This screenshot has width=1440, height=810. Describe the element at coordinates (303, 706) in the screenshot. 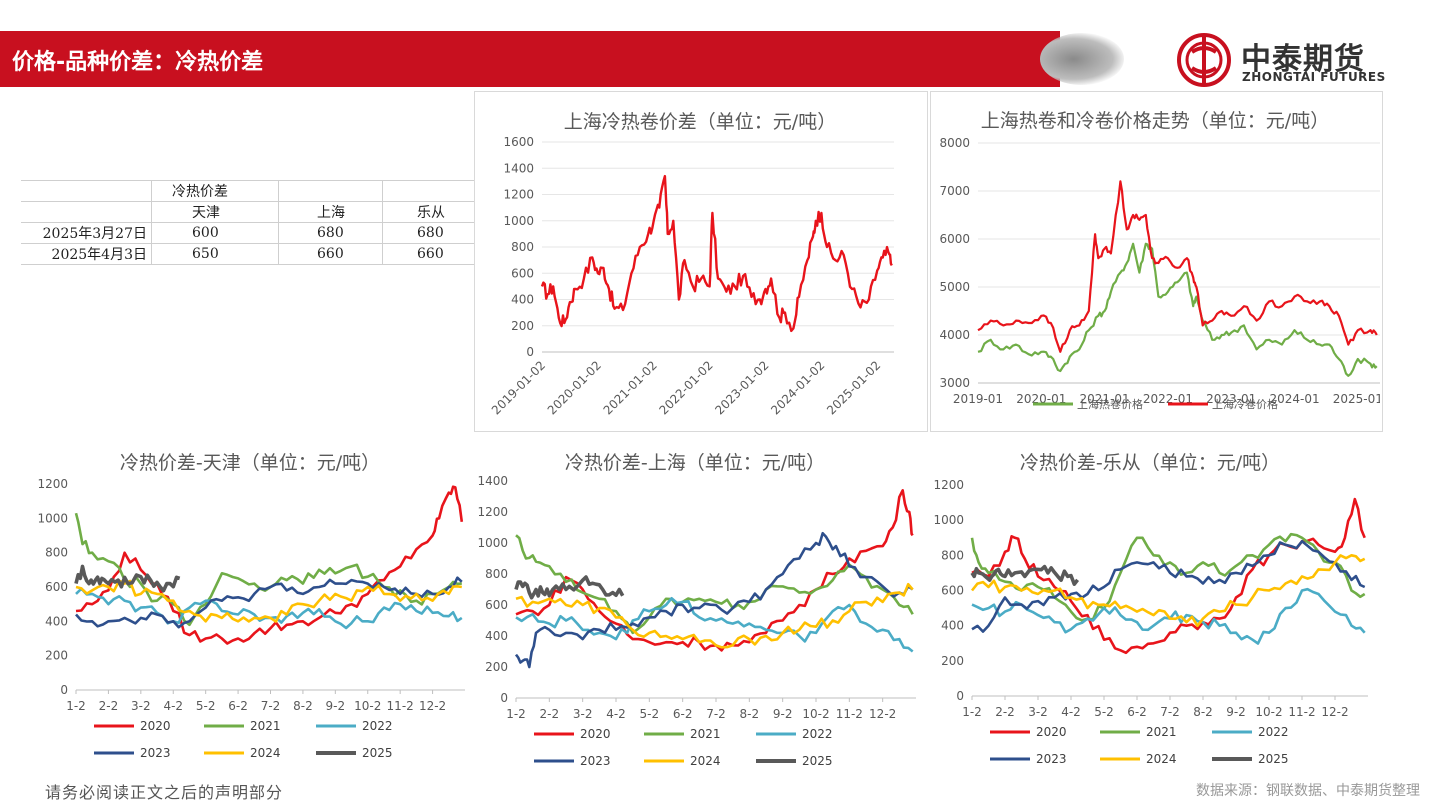

I see `x-tick-label: 8-2` at that location.